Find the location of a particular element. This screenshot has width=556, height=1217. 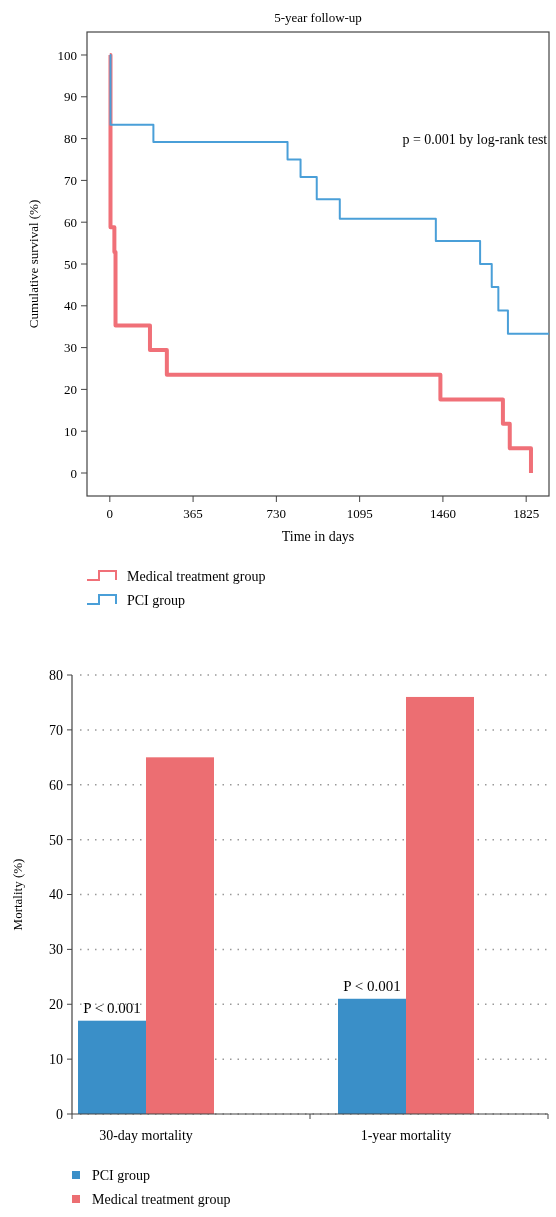

y-axis-title: Cumulative survival (%) is located at coordinates (33, 264).